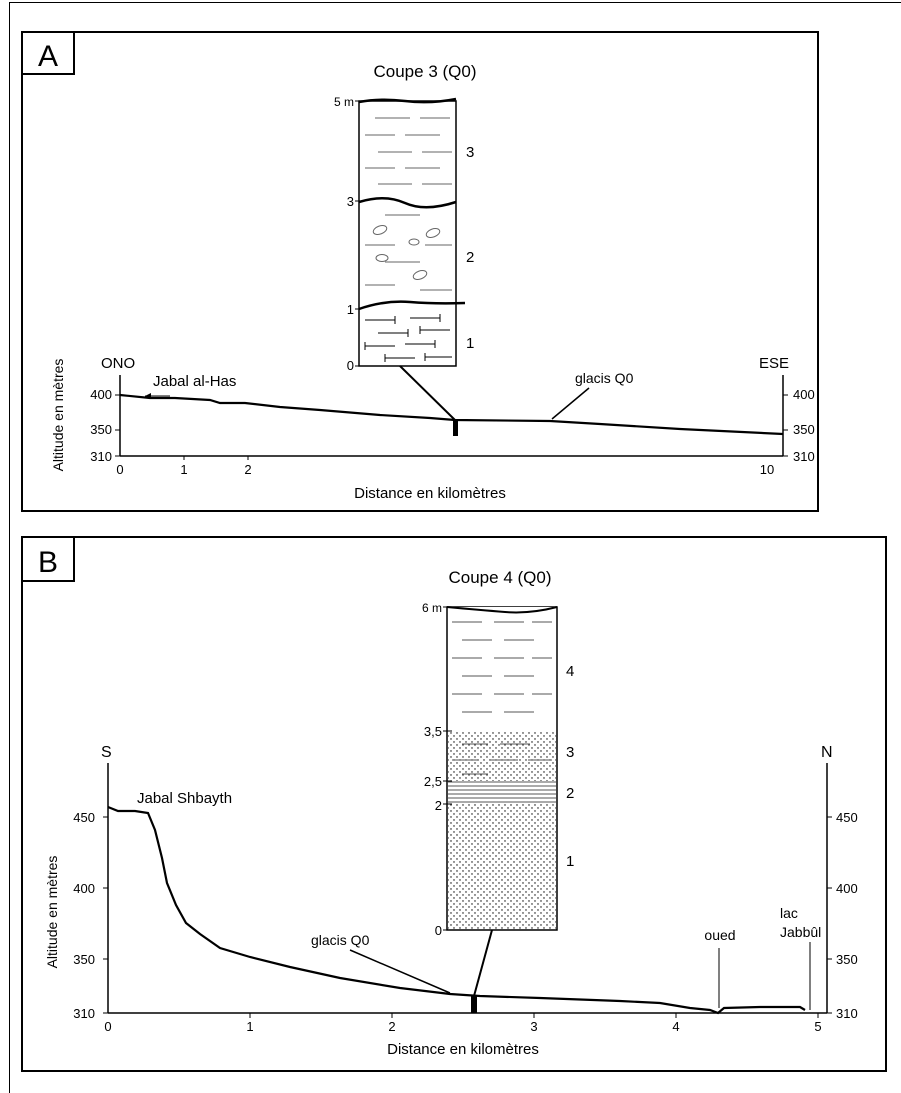 The width and height of the screenshot is (901, 1093). What do you see at coordinates (58, 415) in the screenshot?
I see `panel-a-y-label: Altitude en mètres` at bounding box center [58, 415].